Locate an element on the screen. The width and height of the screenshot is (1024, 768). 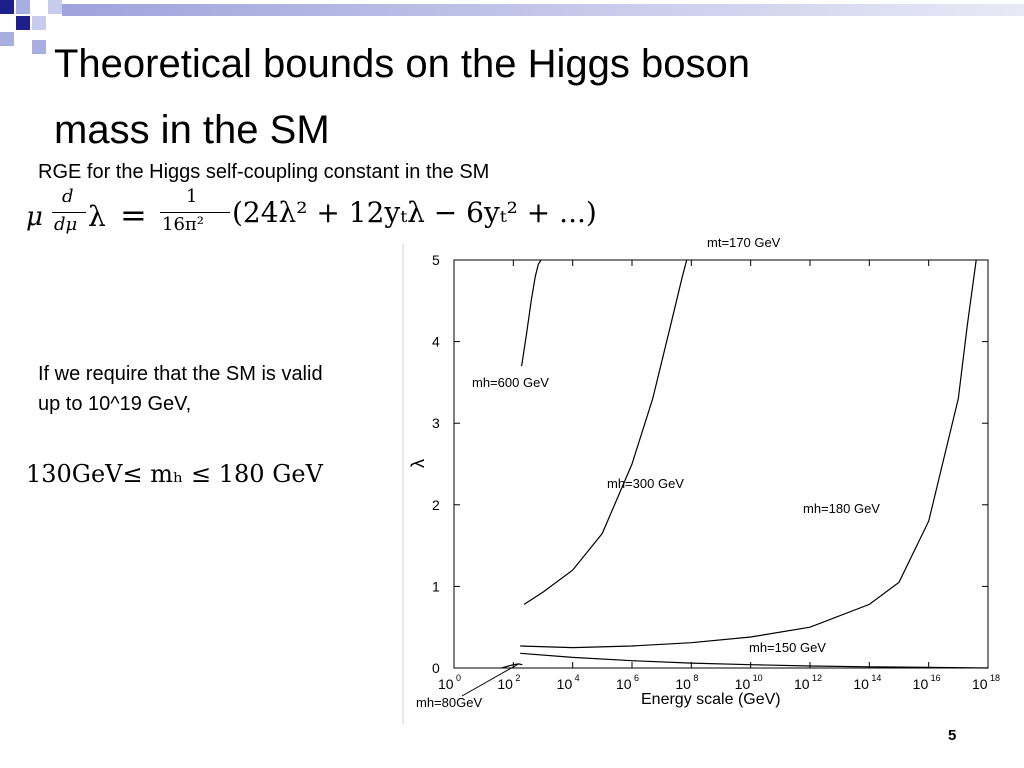
y-tick-label: 5 is located at coordinates (436, 260).